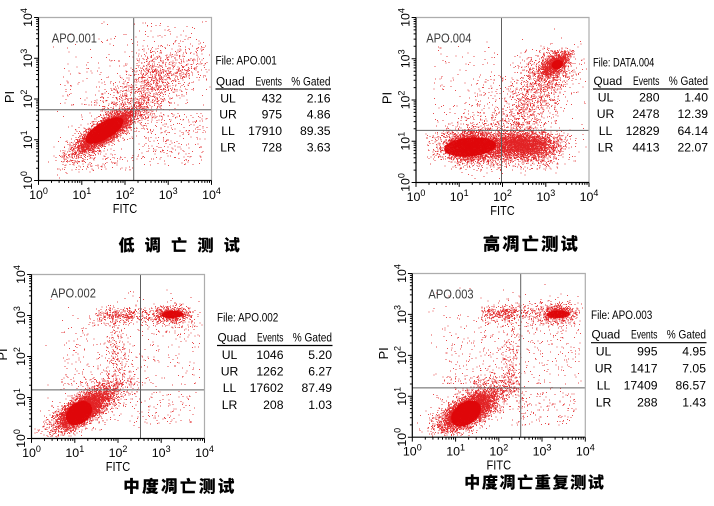  I want to click on svg-text: 3.63, so click(319, 148).